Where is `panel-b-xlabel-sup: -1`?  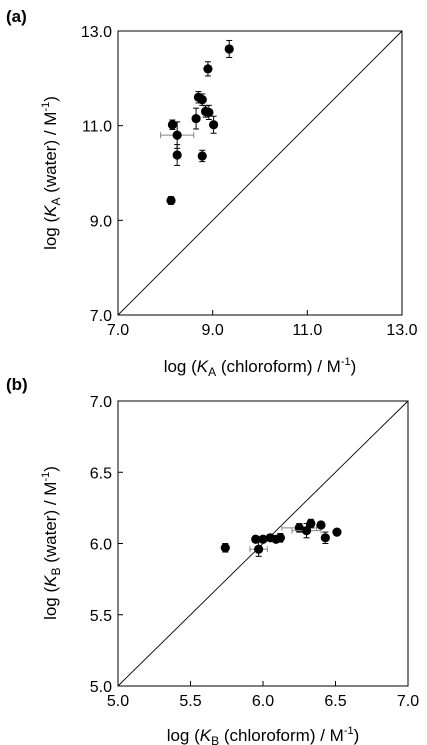
panel-b-xlabel-sup: -1 is located at coordinates (349, 731).